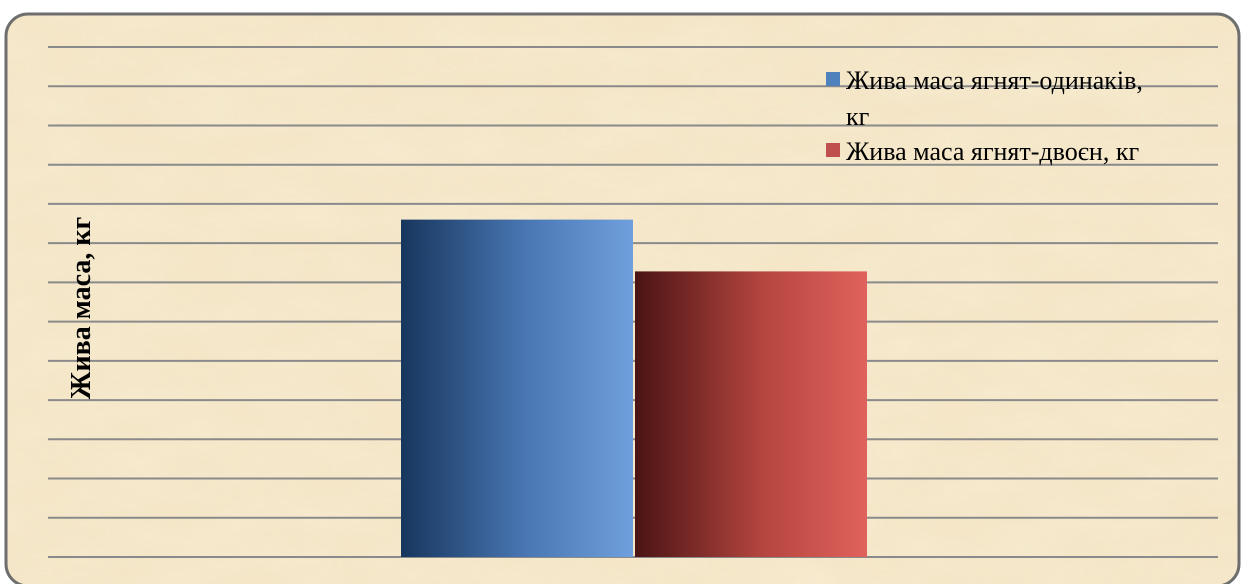 The height and width of the screenshot is (584, 1245). I want to click on y-axis-label: Жива маса, кг, so click(81, 308).